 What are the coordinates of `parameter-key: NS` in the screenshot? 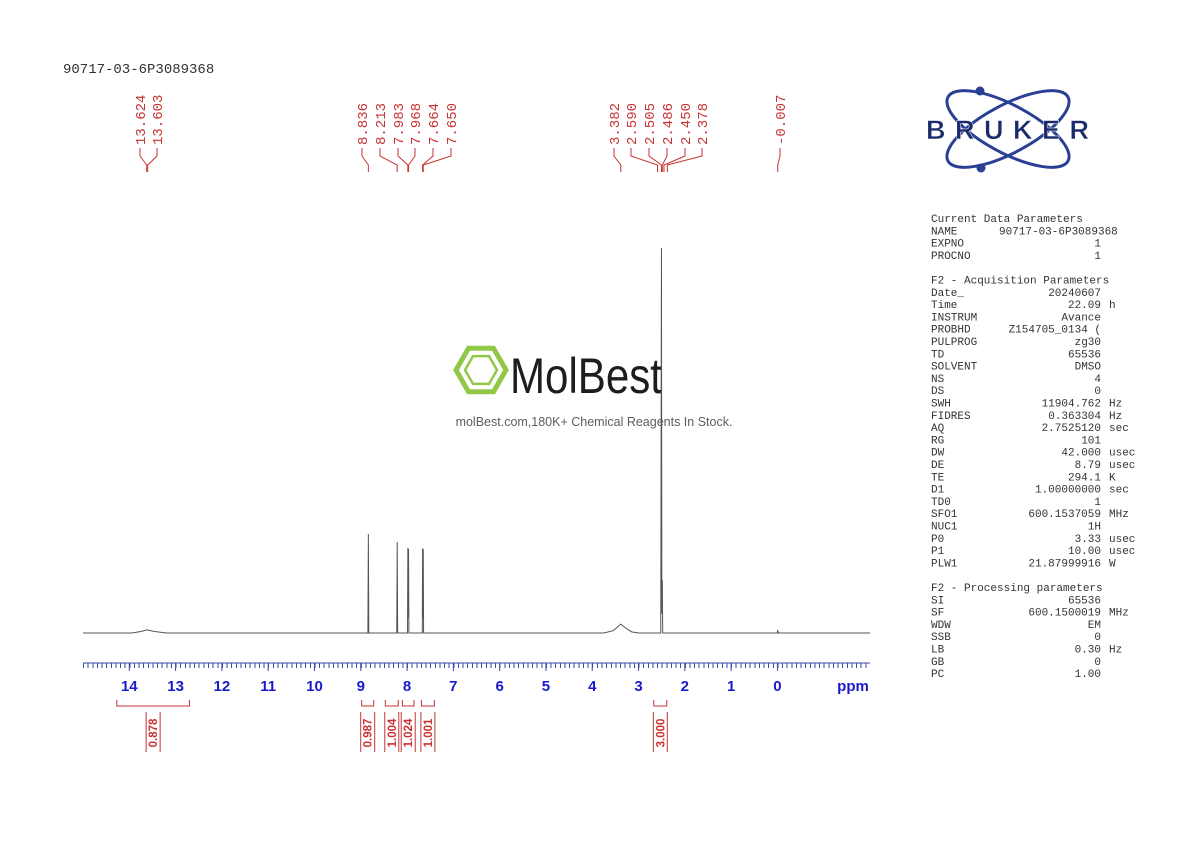 It's located at (938, 380).